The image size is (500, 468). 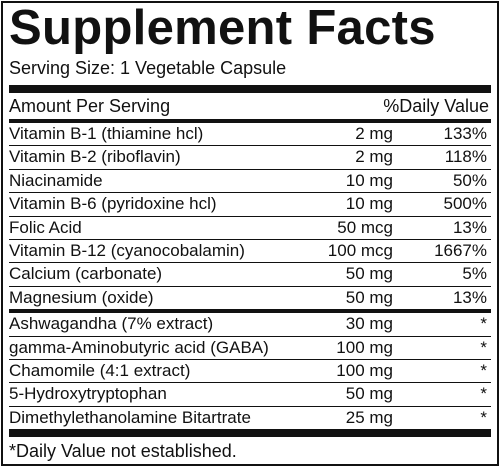 What do you see at coordinates (106, 133) in the screenshot?
I see `nutrient-name: Vitamin B-1 (thiamine hcl)` at bounding box center [106, 133].